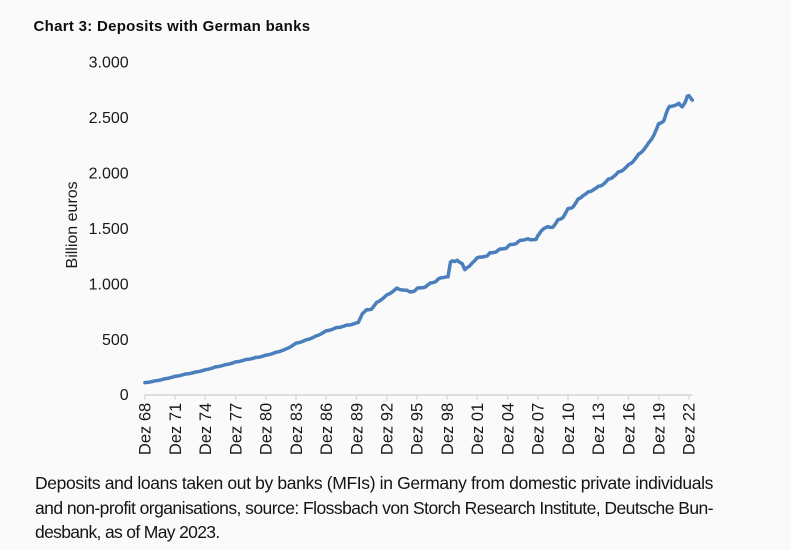  I want to click on svg-text: Dez 89, so click(357, 429).